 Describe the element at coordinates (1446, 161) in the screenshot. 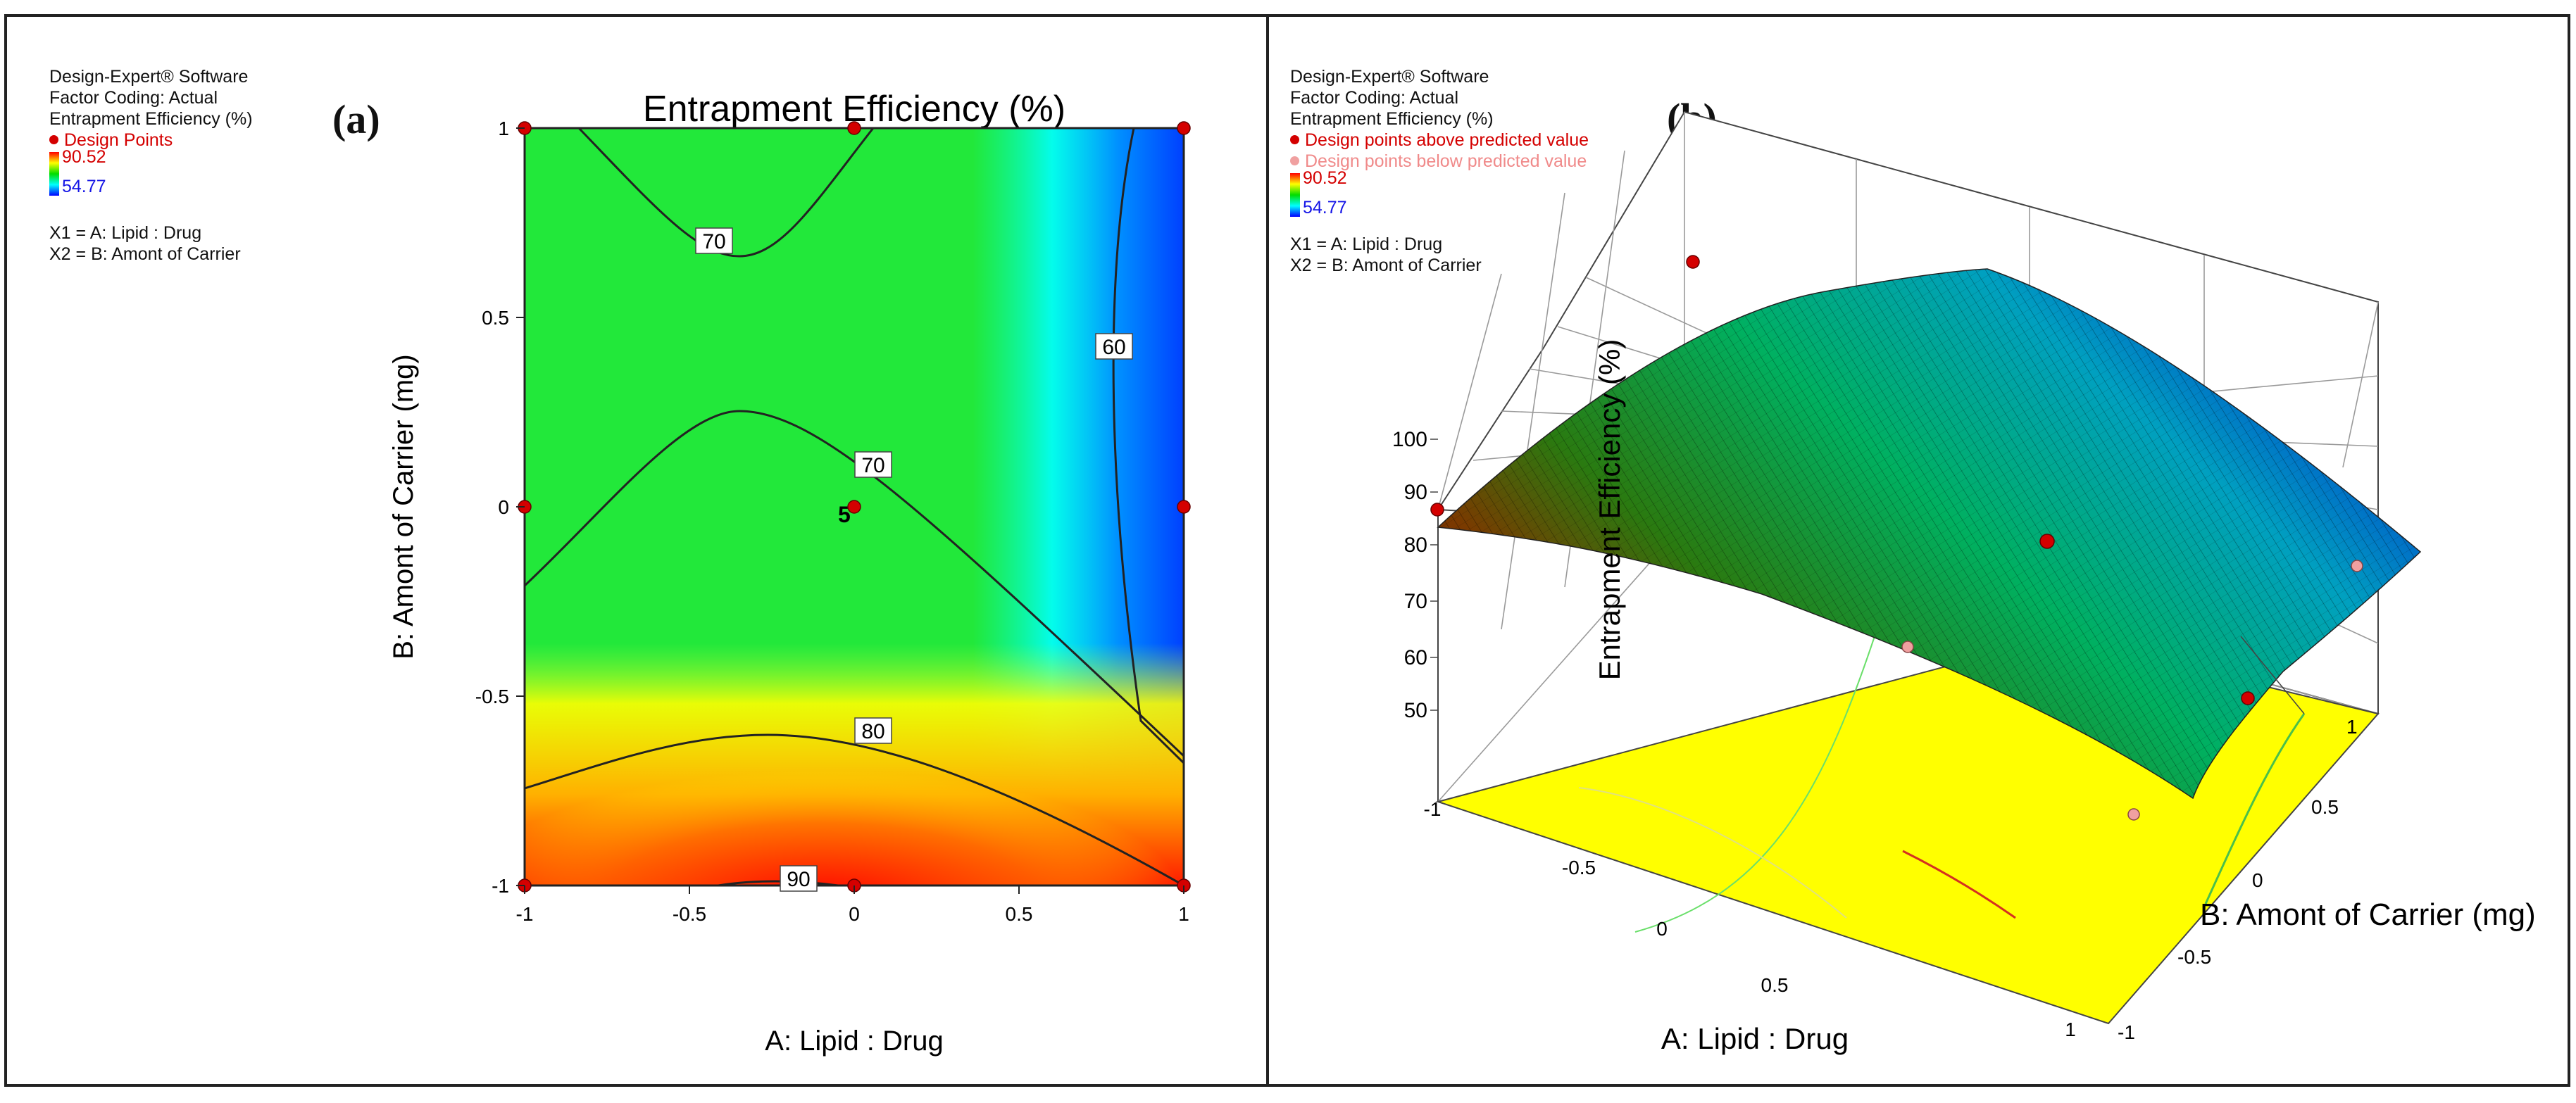

I see `below-points-label: Design points below predicted value` at that location.